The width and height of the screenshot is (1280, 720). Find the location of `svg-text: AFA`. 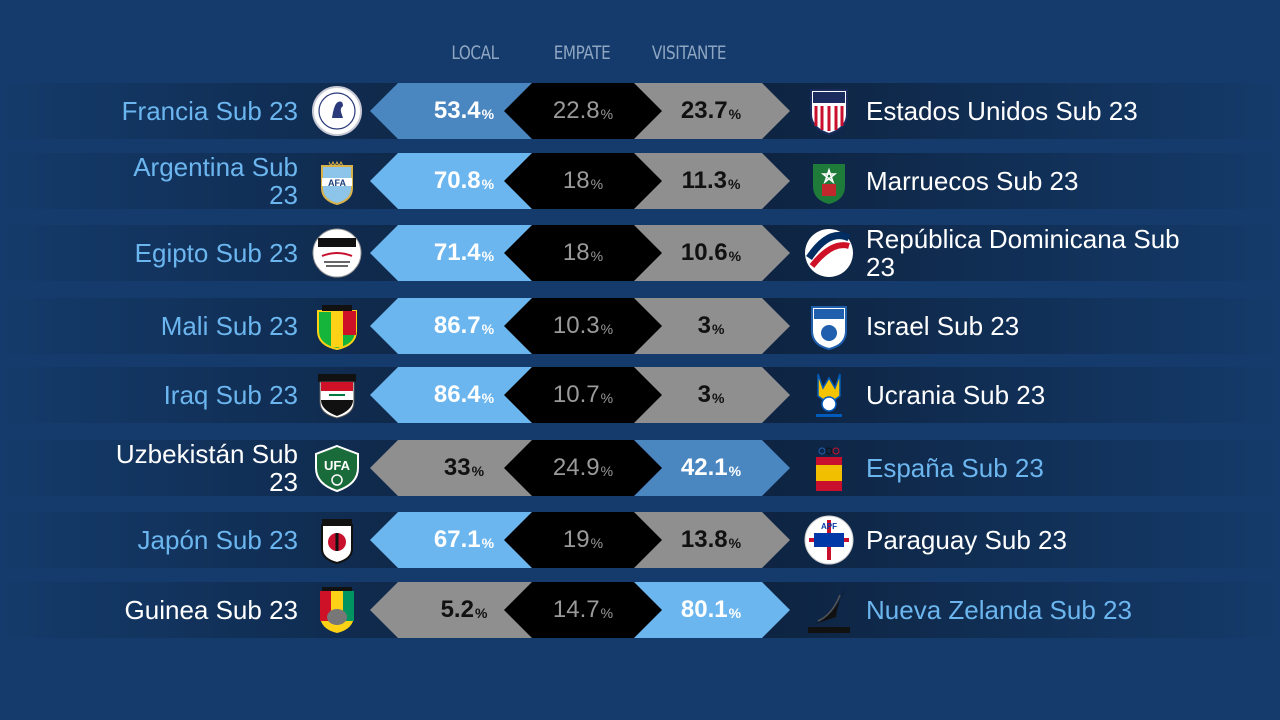

svg-text: AFA is located at coordinates (337, 183).